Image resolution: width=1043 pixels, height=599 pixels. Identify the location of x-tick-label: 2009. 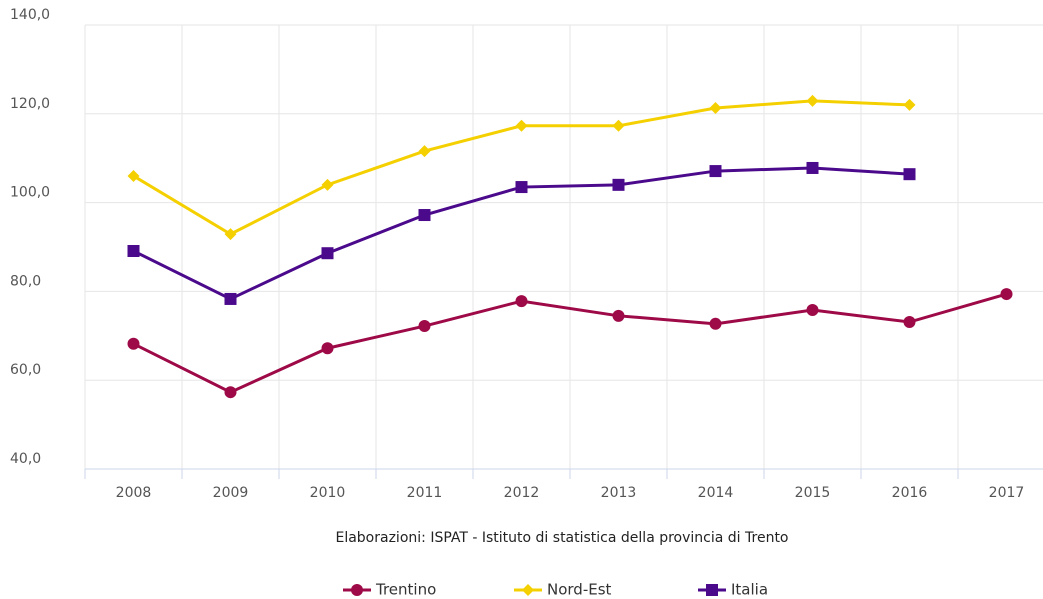
(231, 493).